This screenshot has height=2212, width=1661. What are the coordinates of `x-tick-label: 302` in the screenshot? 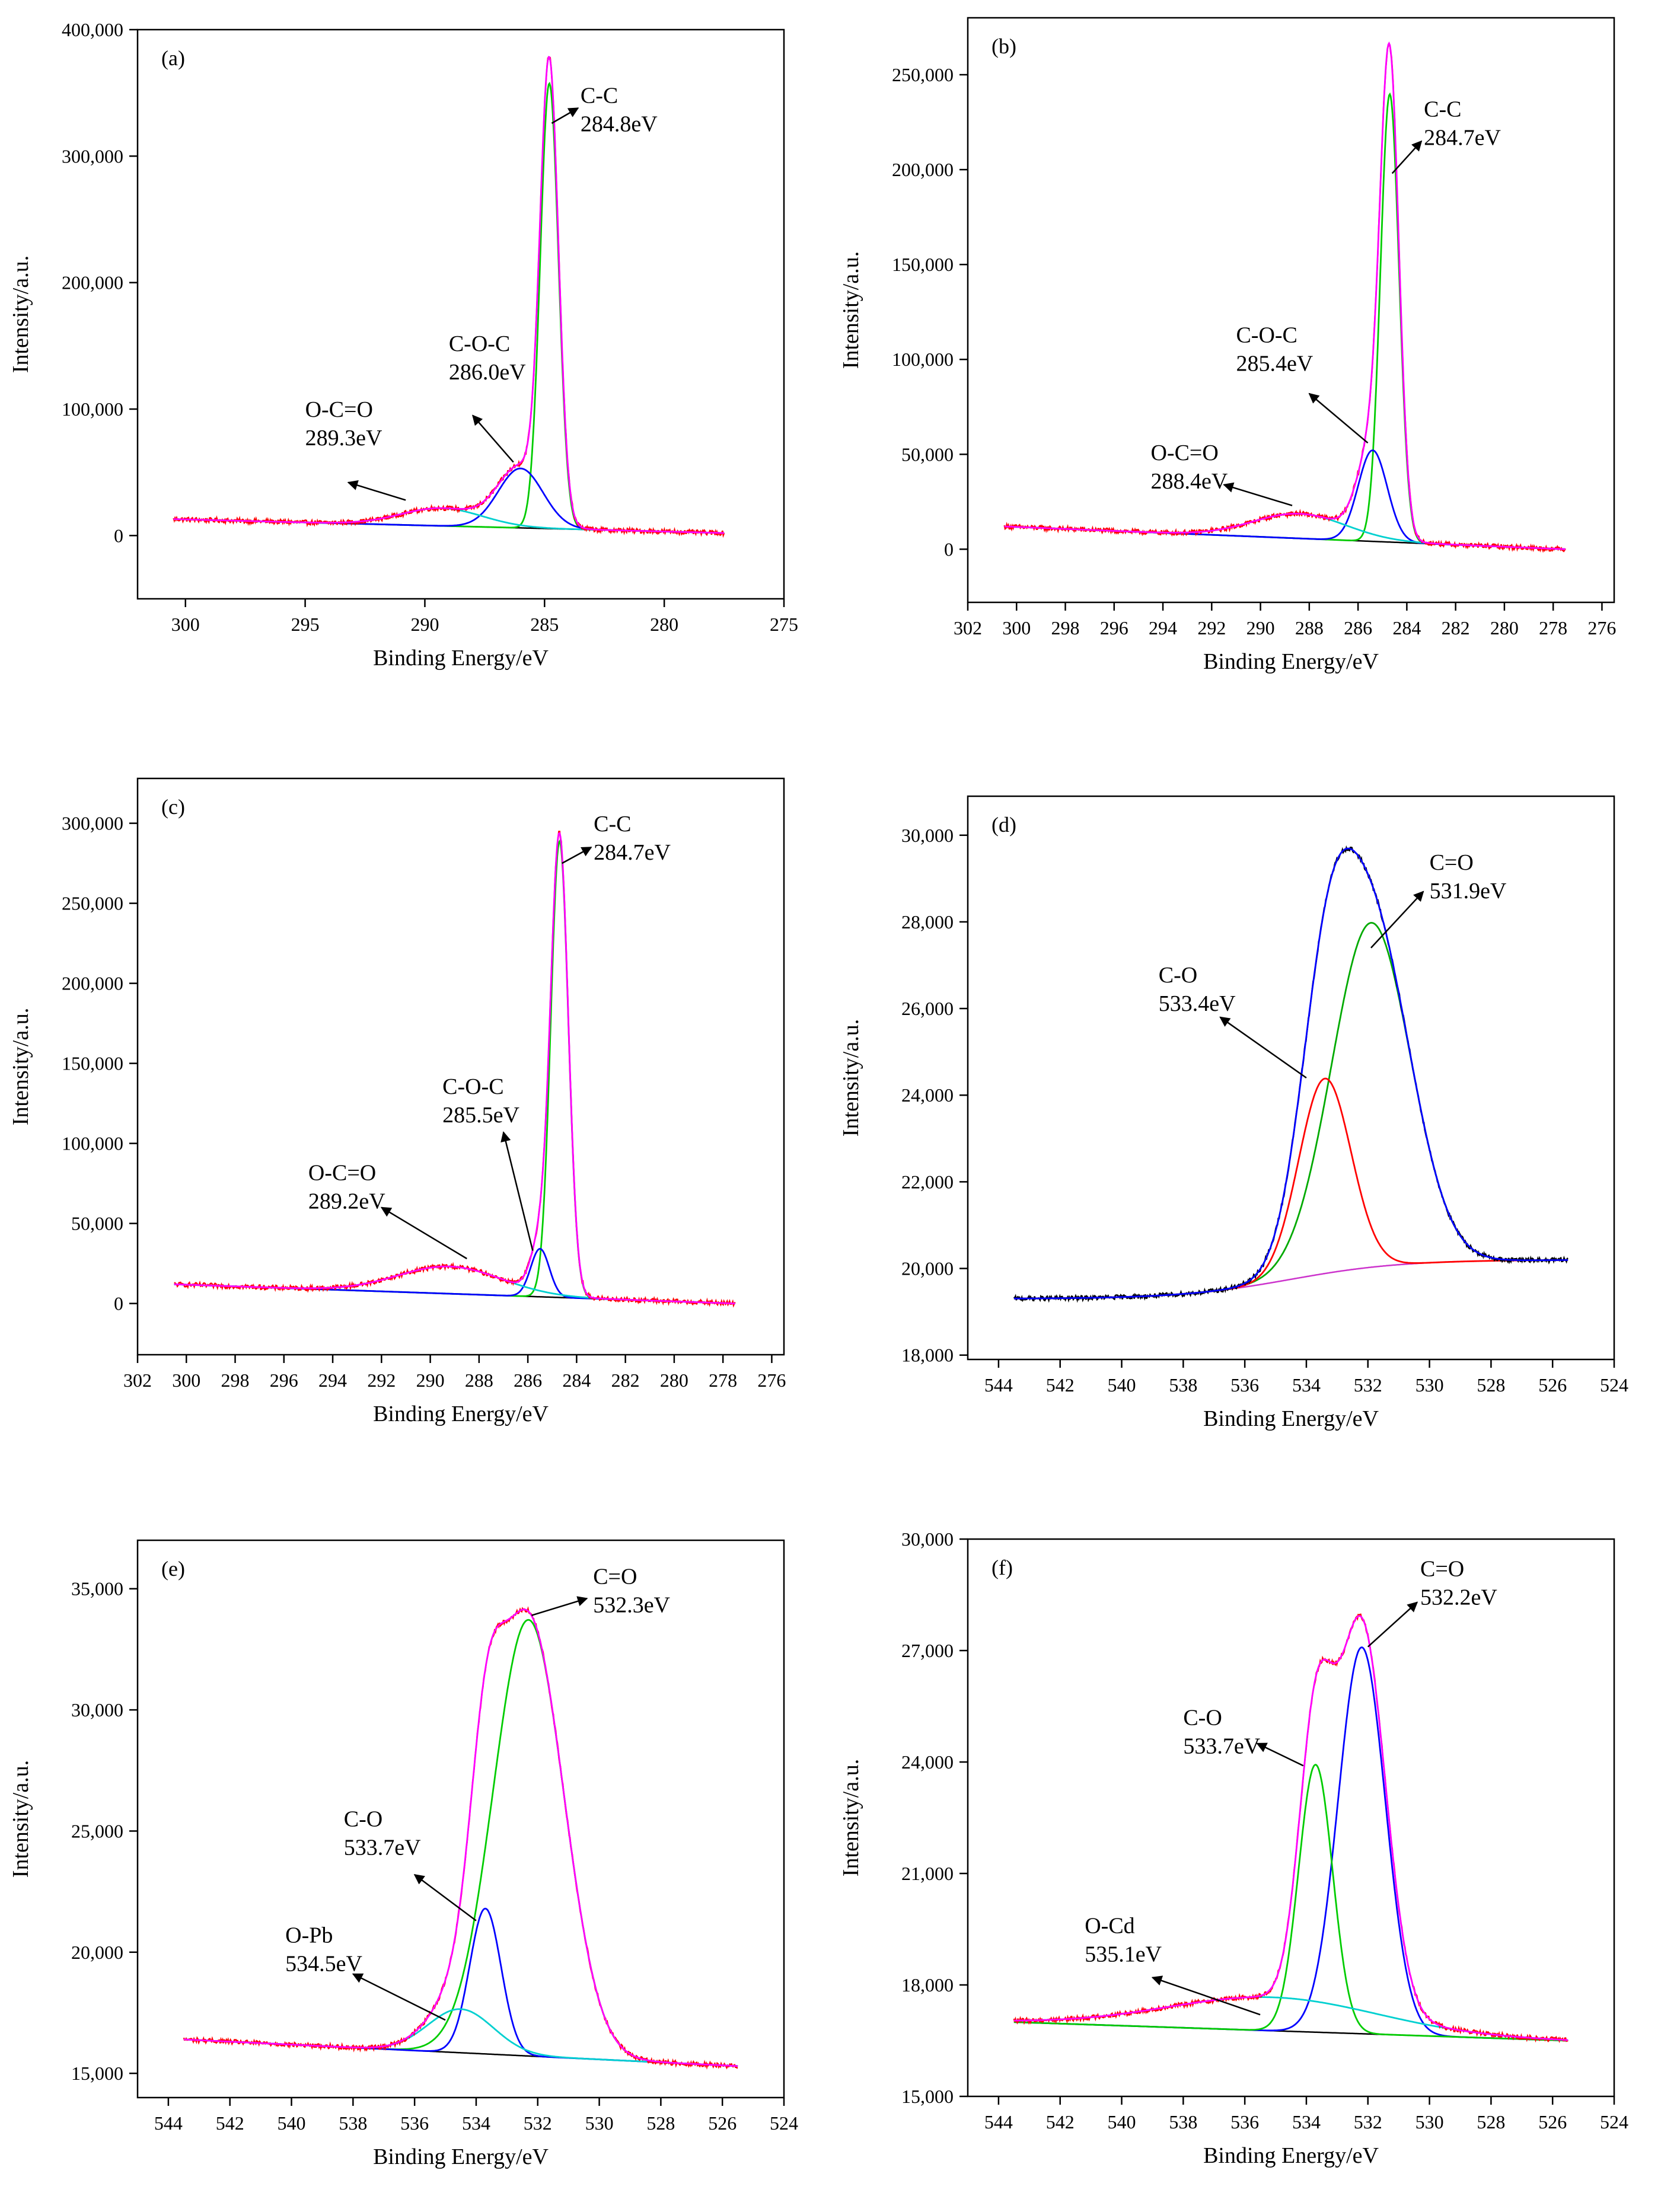 It's located at (968, 628).